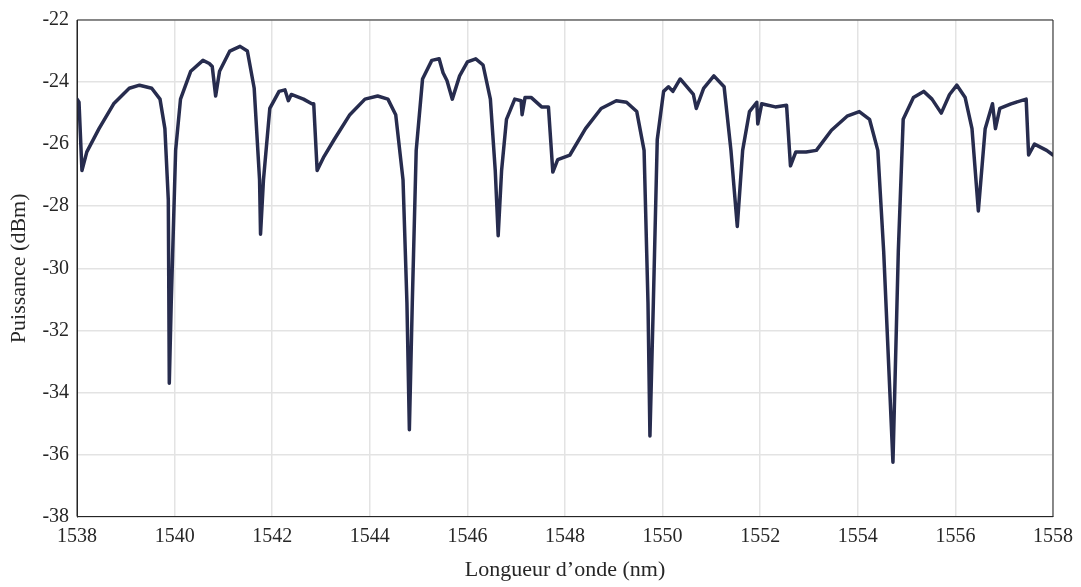 The image size is (1081, 587). What do you see at coordinates (56, 452) in the screenshot?
I see `y-tick-label: -36` at bounding box center [56, 452].